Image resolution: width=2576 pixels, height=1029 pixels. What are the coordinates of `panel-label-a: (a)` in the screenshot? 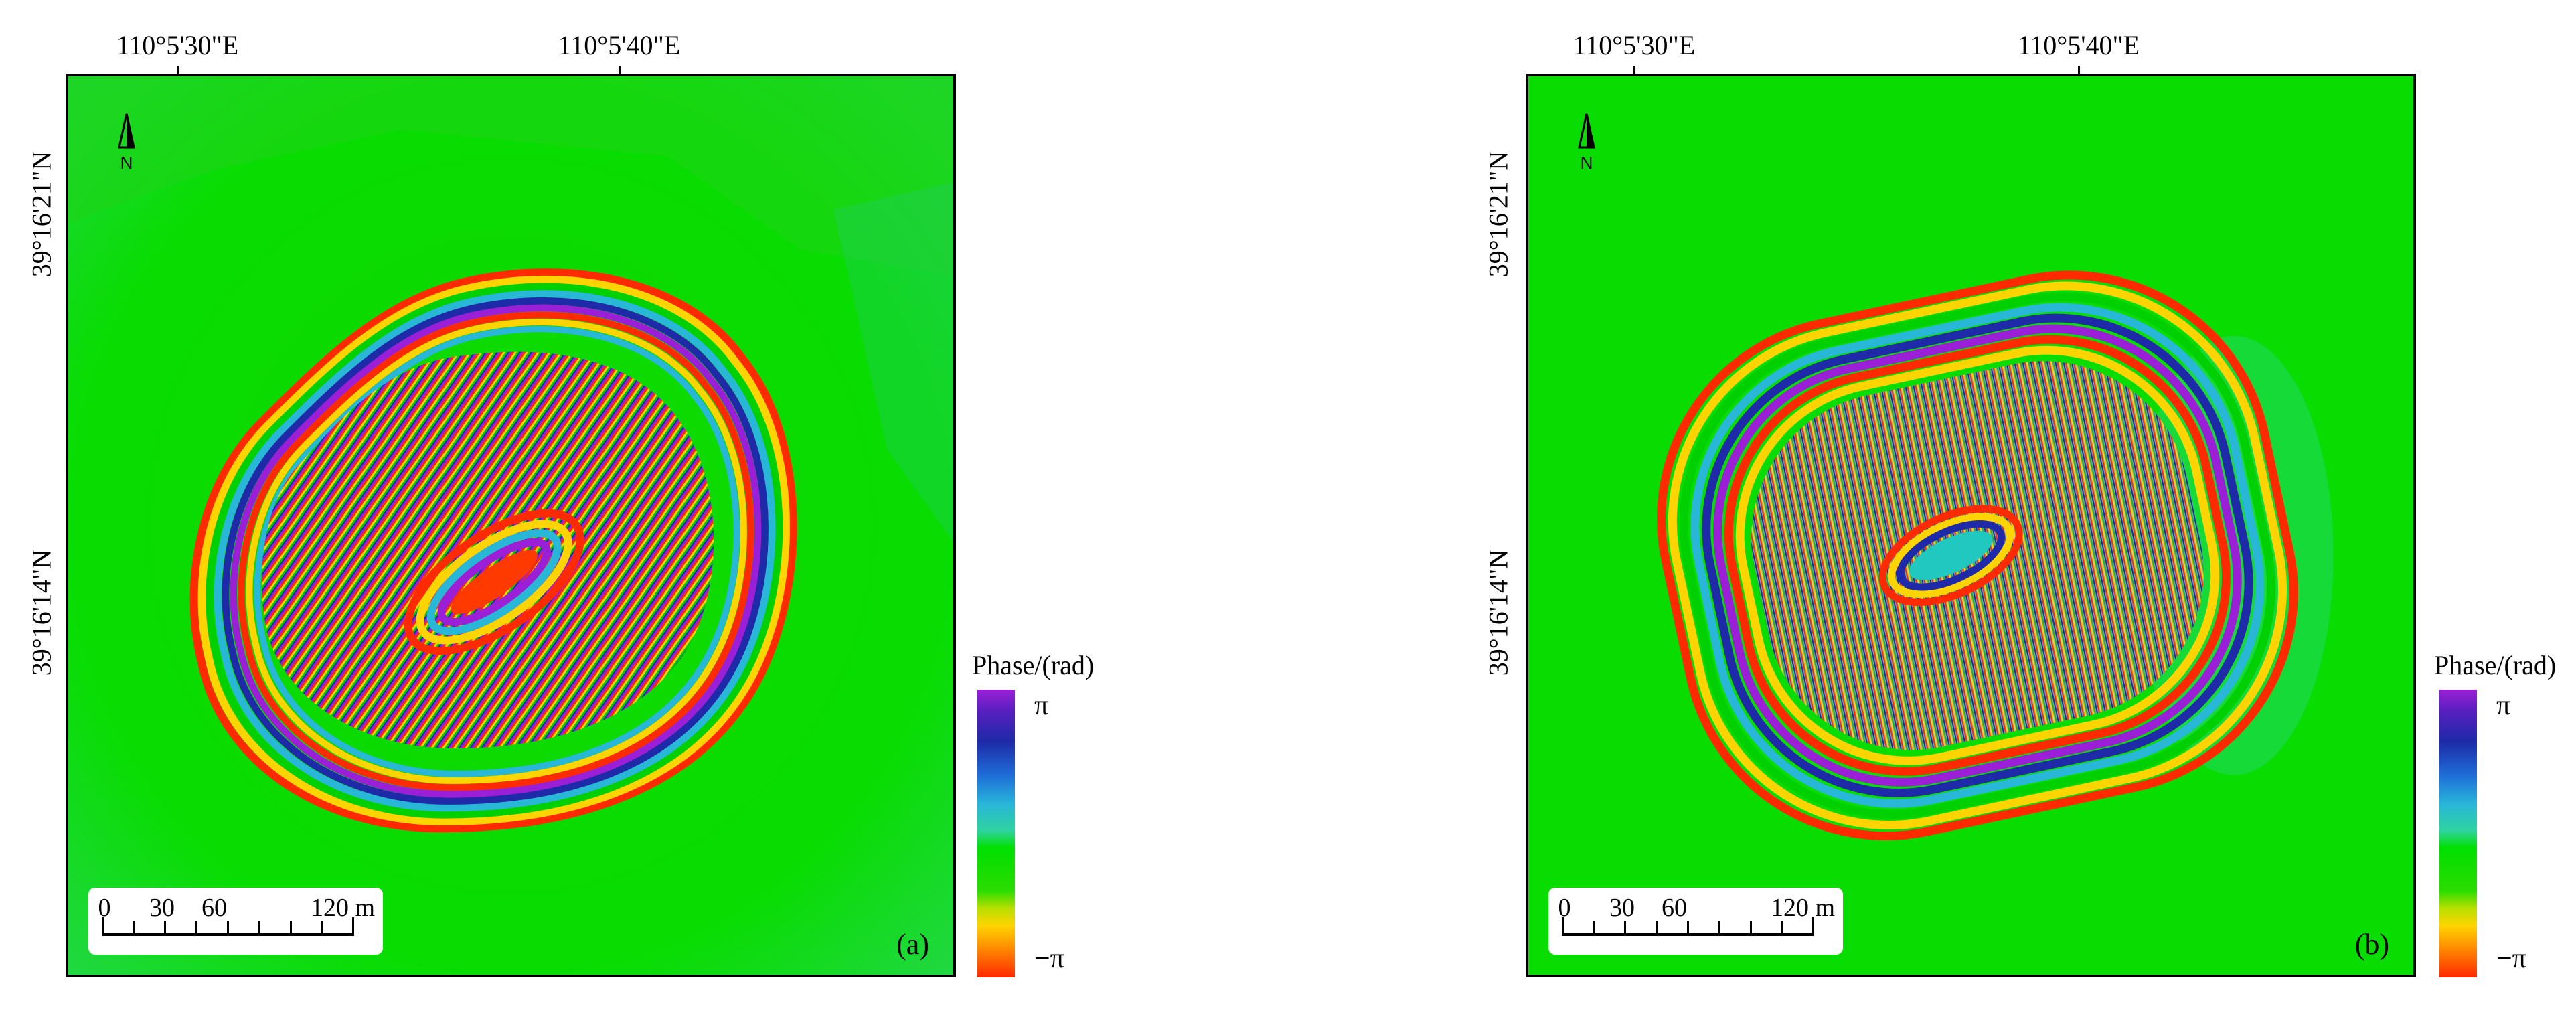 It's located at (913, 944).